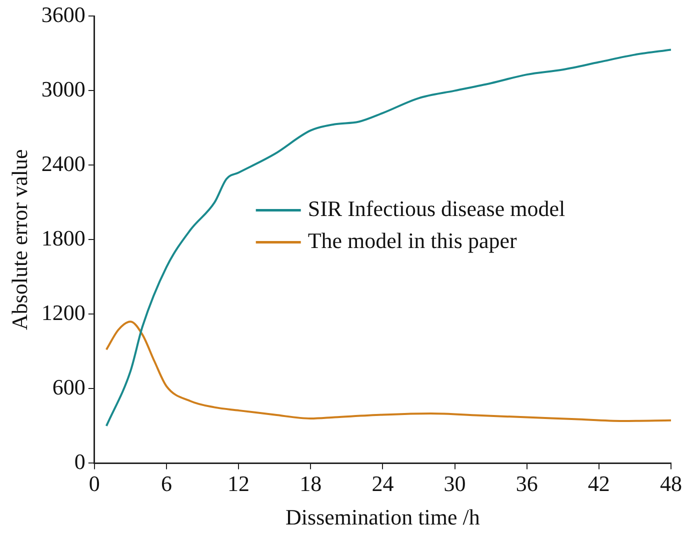 The height and width of the screenshot is (540, 685). I want to click on legend-label: SIR Infectious disease model, so click(437, 209).